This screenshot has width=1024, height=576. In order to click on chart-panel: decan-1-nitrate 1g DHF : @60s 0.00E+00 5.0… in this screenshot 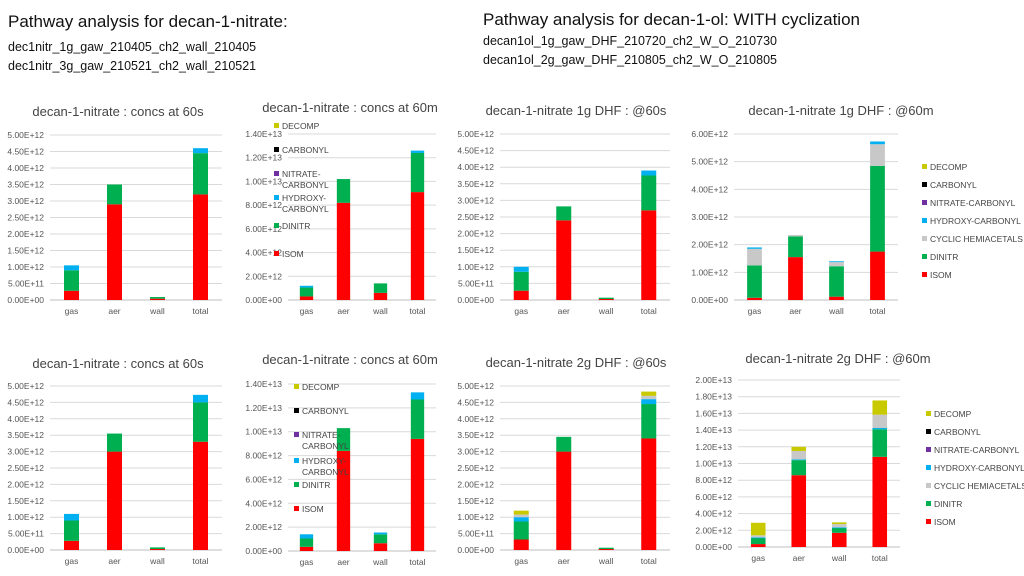, I will do `click(568, 212)`.